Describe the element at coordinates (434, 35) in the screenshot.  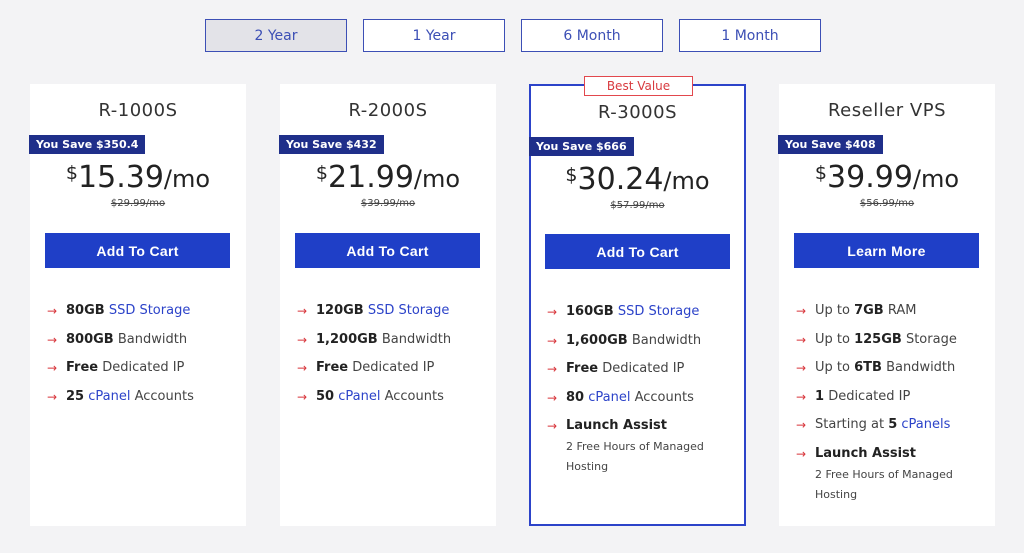
I see `tab-1-year: 1 Year` at that location.